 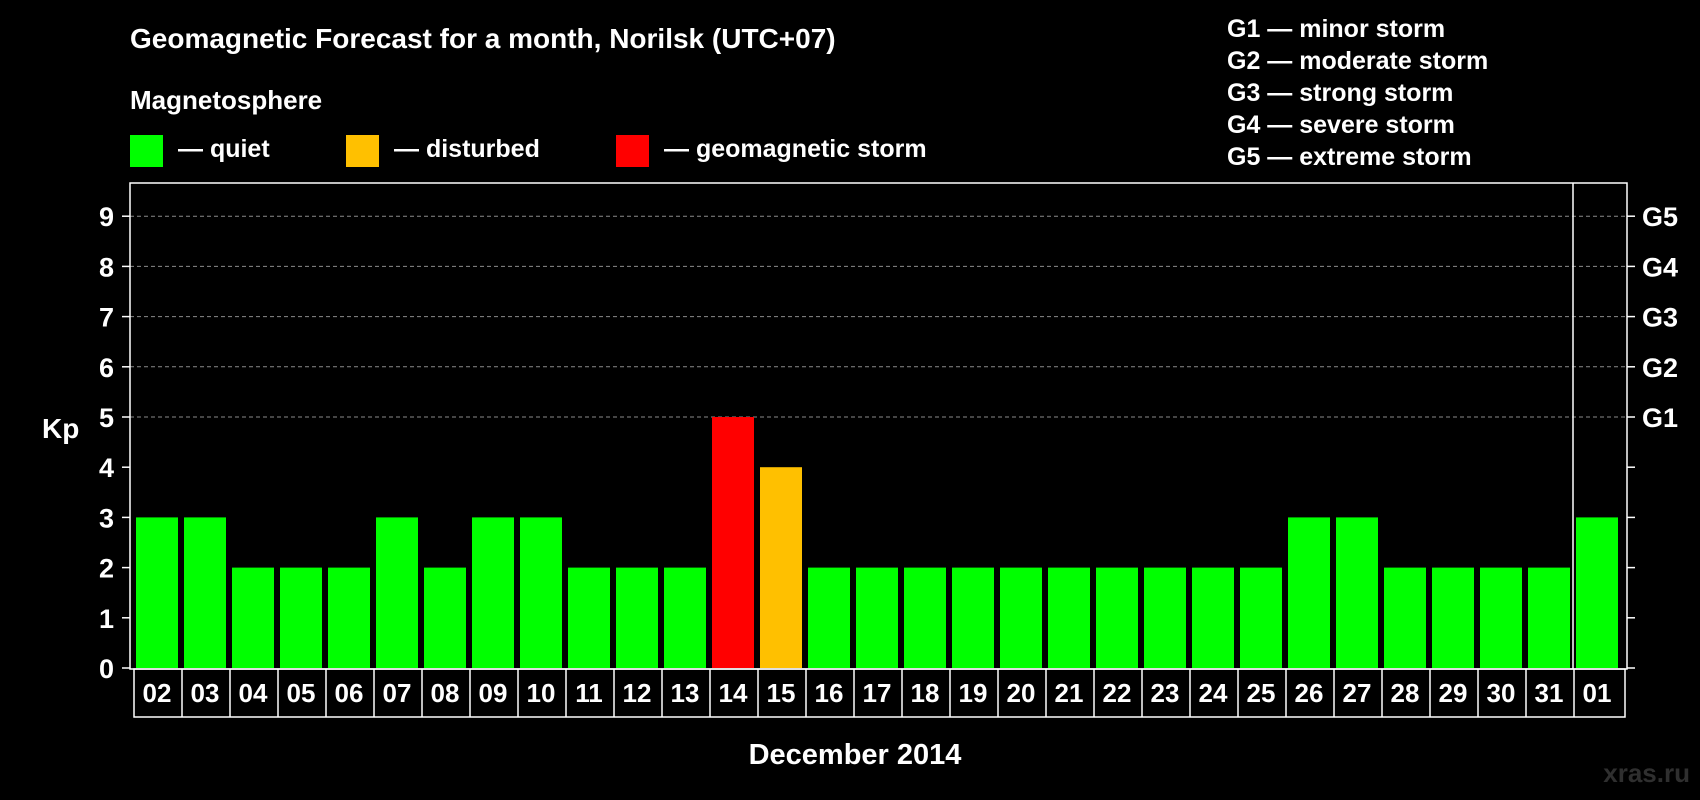 I want to click on date-label-03: 03, so click(x=205, y=693).